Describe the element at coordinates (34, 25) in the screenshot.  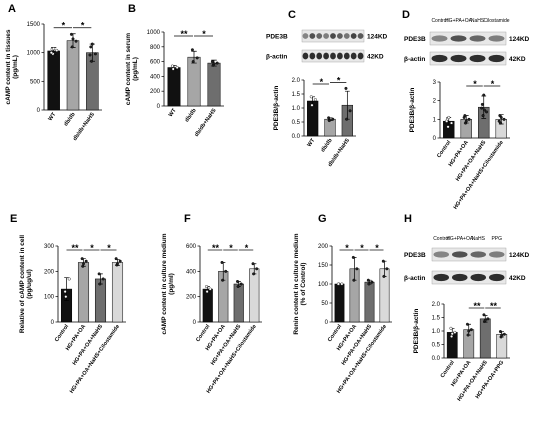
I see `y-tick-label: 1500` at that location.